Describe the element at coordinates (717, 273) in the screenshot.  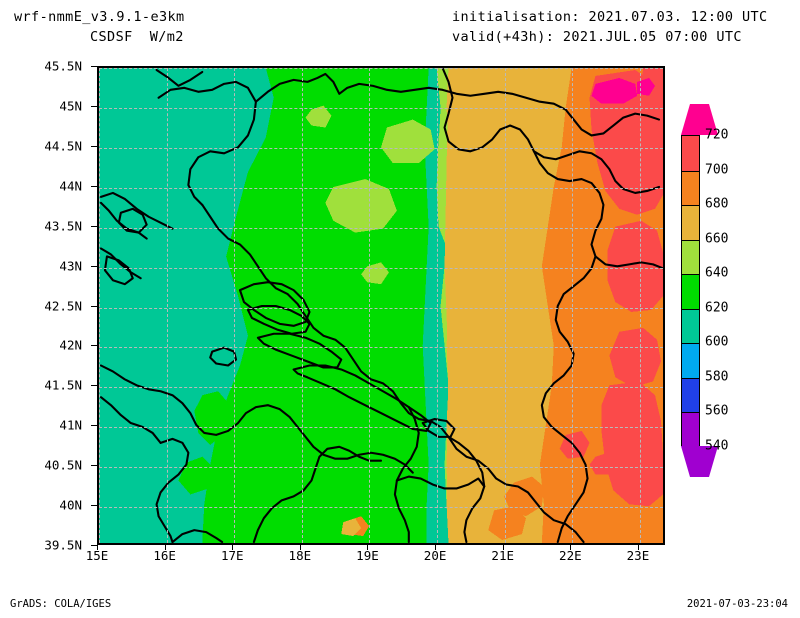
I see `colorbar-tick-label: 640` at that location.